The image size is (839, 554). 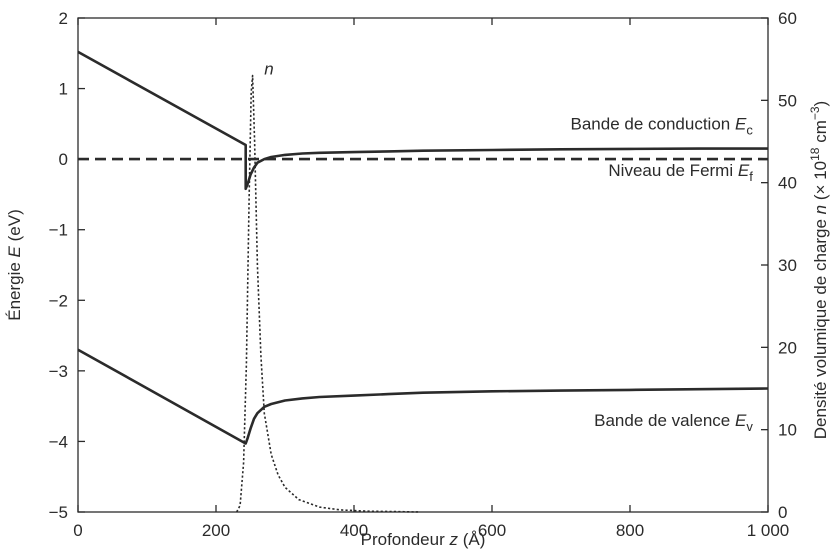 I want to click on y-tick-label: 1, so click(x=63, y=89).